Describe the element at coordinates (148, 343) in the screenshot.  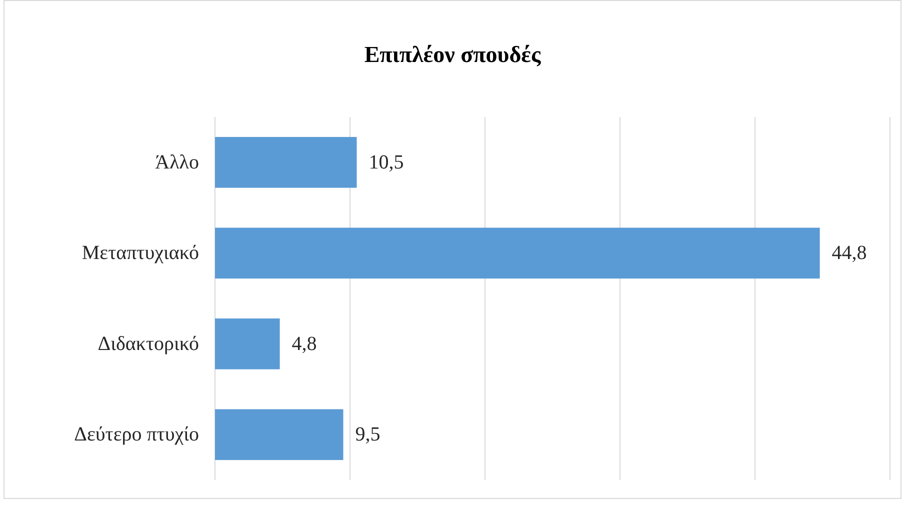
I see `y-tick-label: Διδακτορικό` at that location.